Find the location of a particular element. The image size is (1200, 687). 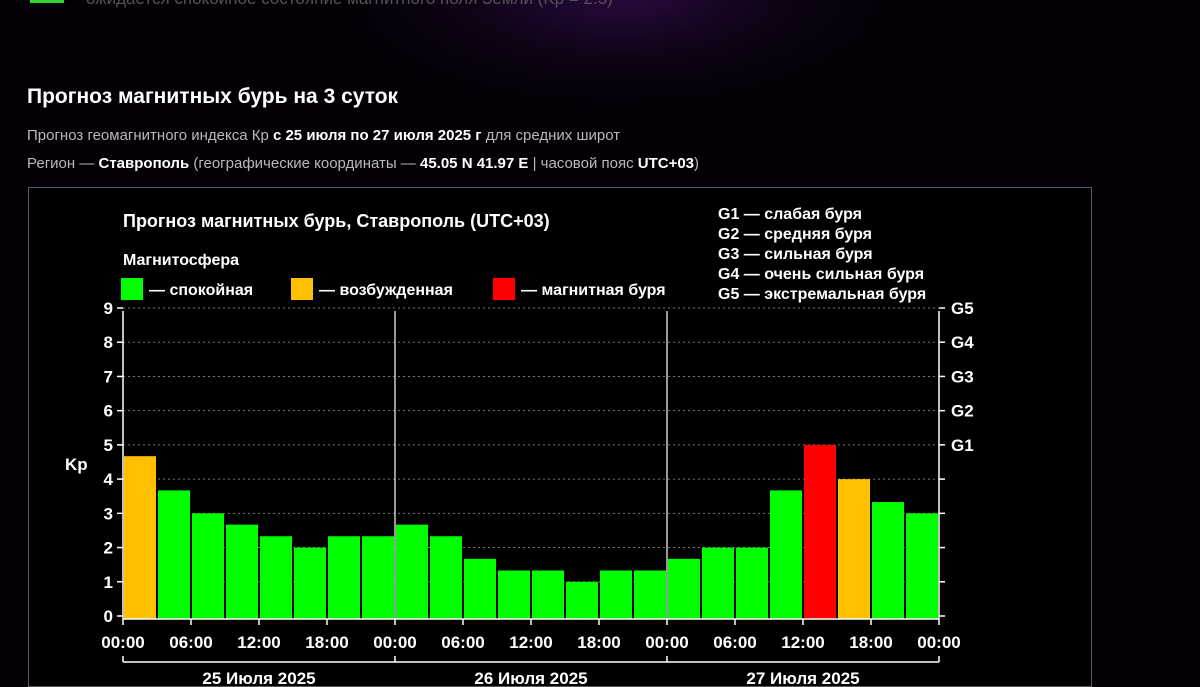

legend-label-3: — магнитная буря is located at coordinates (593, 290).